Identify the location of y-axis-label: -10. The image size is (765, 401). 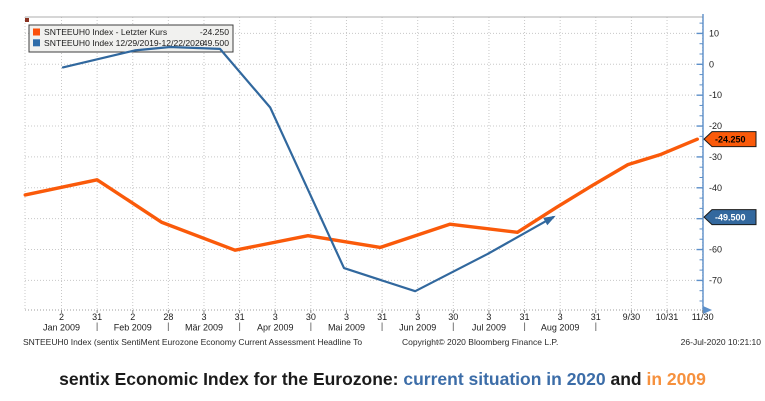
(715, 95).